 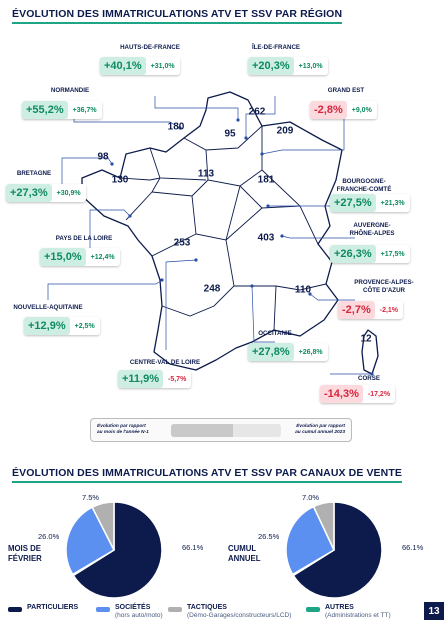 I want to click on region-month-text: +12,9%, so click(x=47, y=326).